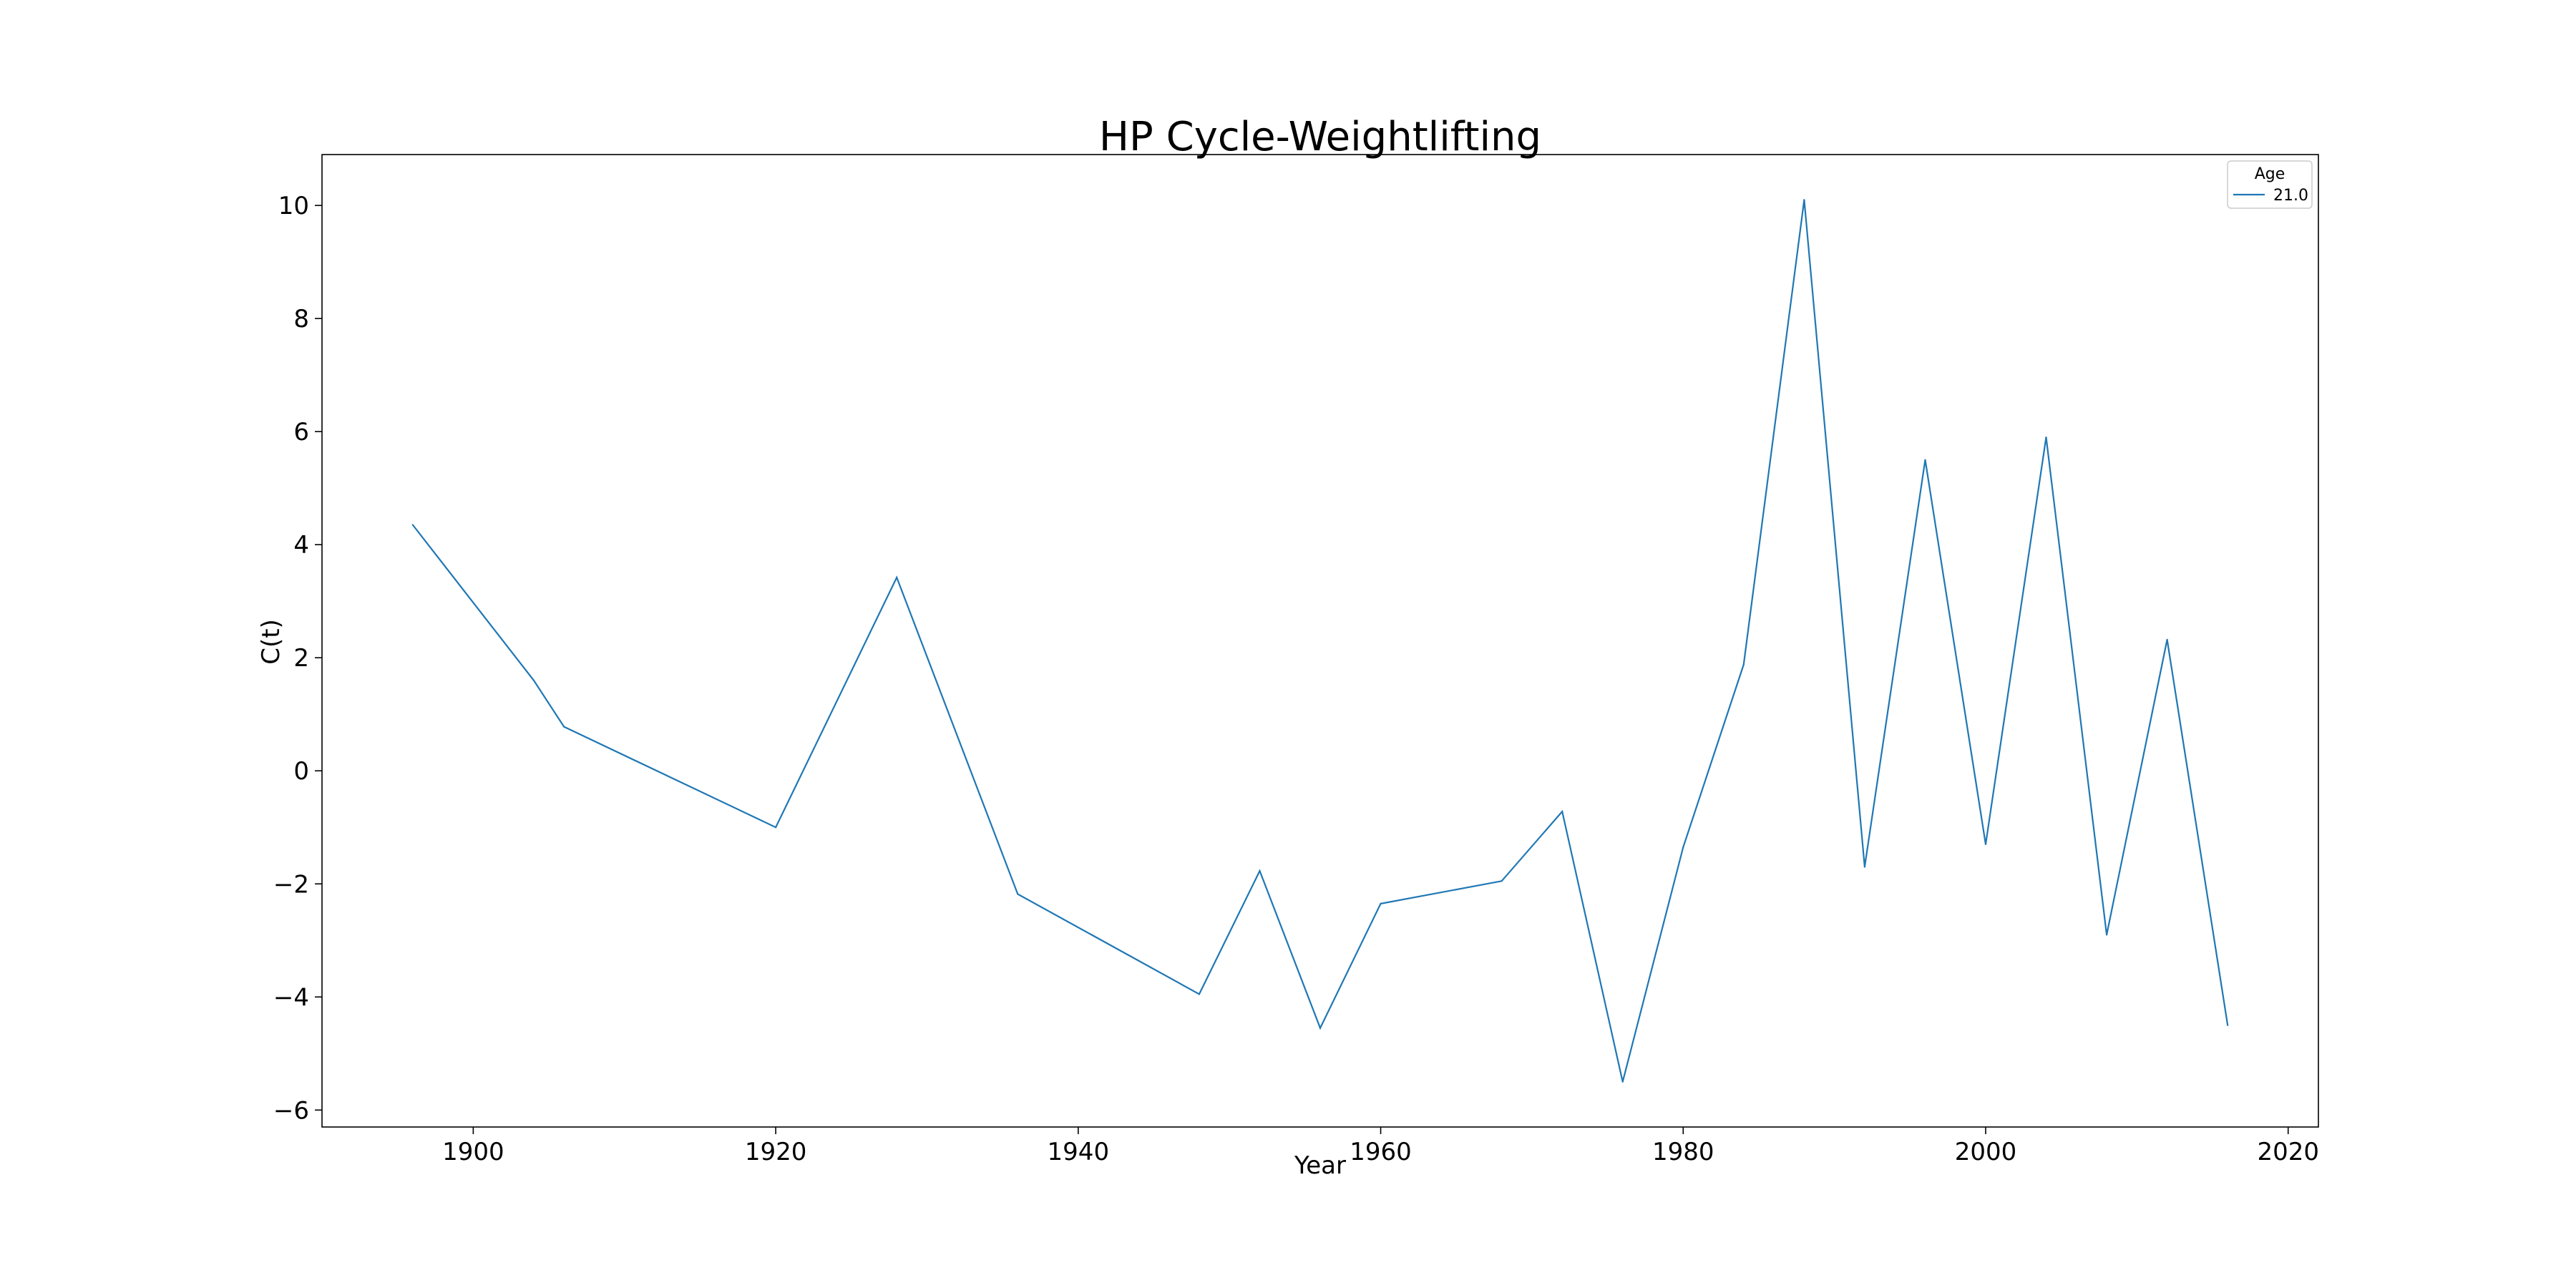 The height and width of the screenshot is (1288, 2576). I want to click on x-axis-label: Year, so click(1320, 1165).